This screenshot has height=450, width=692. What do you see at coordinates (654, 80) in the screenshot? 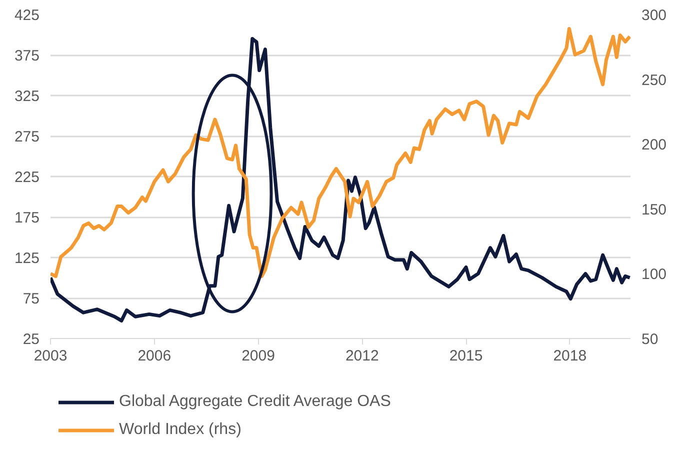
I see `y2-tick-label: 250` at bounding box center [654, 80].